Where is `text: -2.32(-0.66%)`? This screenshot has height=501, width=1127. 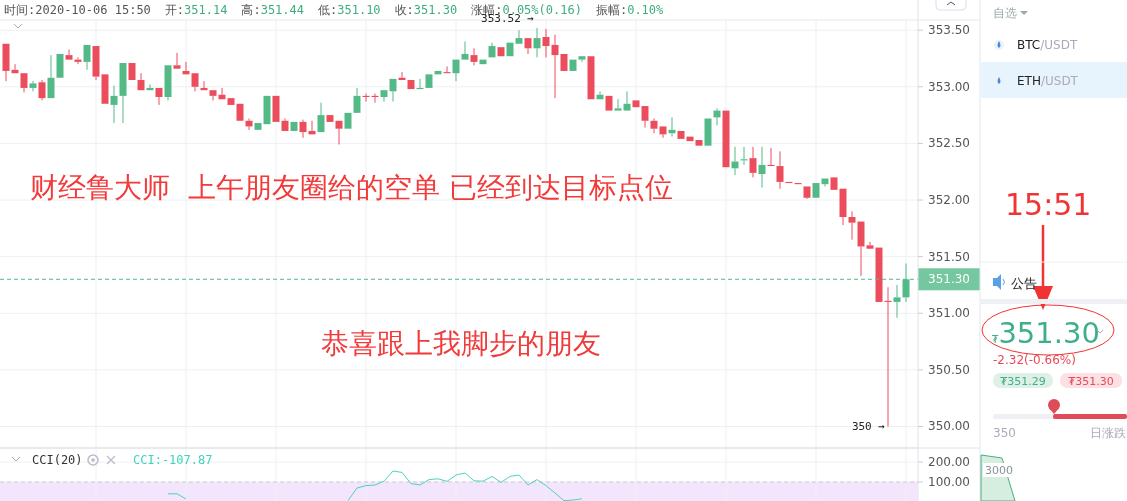 text: -2.32(-0.66%) is located at coordinates (1034, 360).